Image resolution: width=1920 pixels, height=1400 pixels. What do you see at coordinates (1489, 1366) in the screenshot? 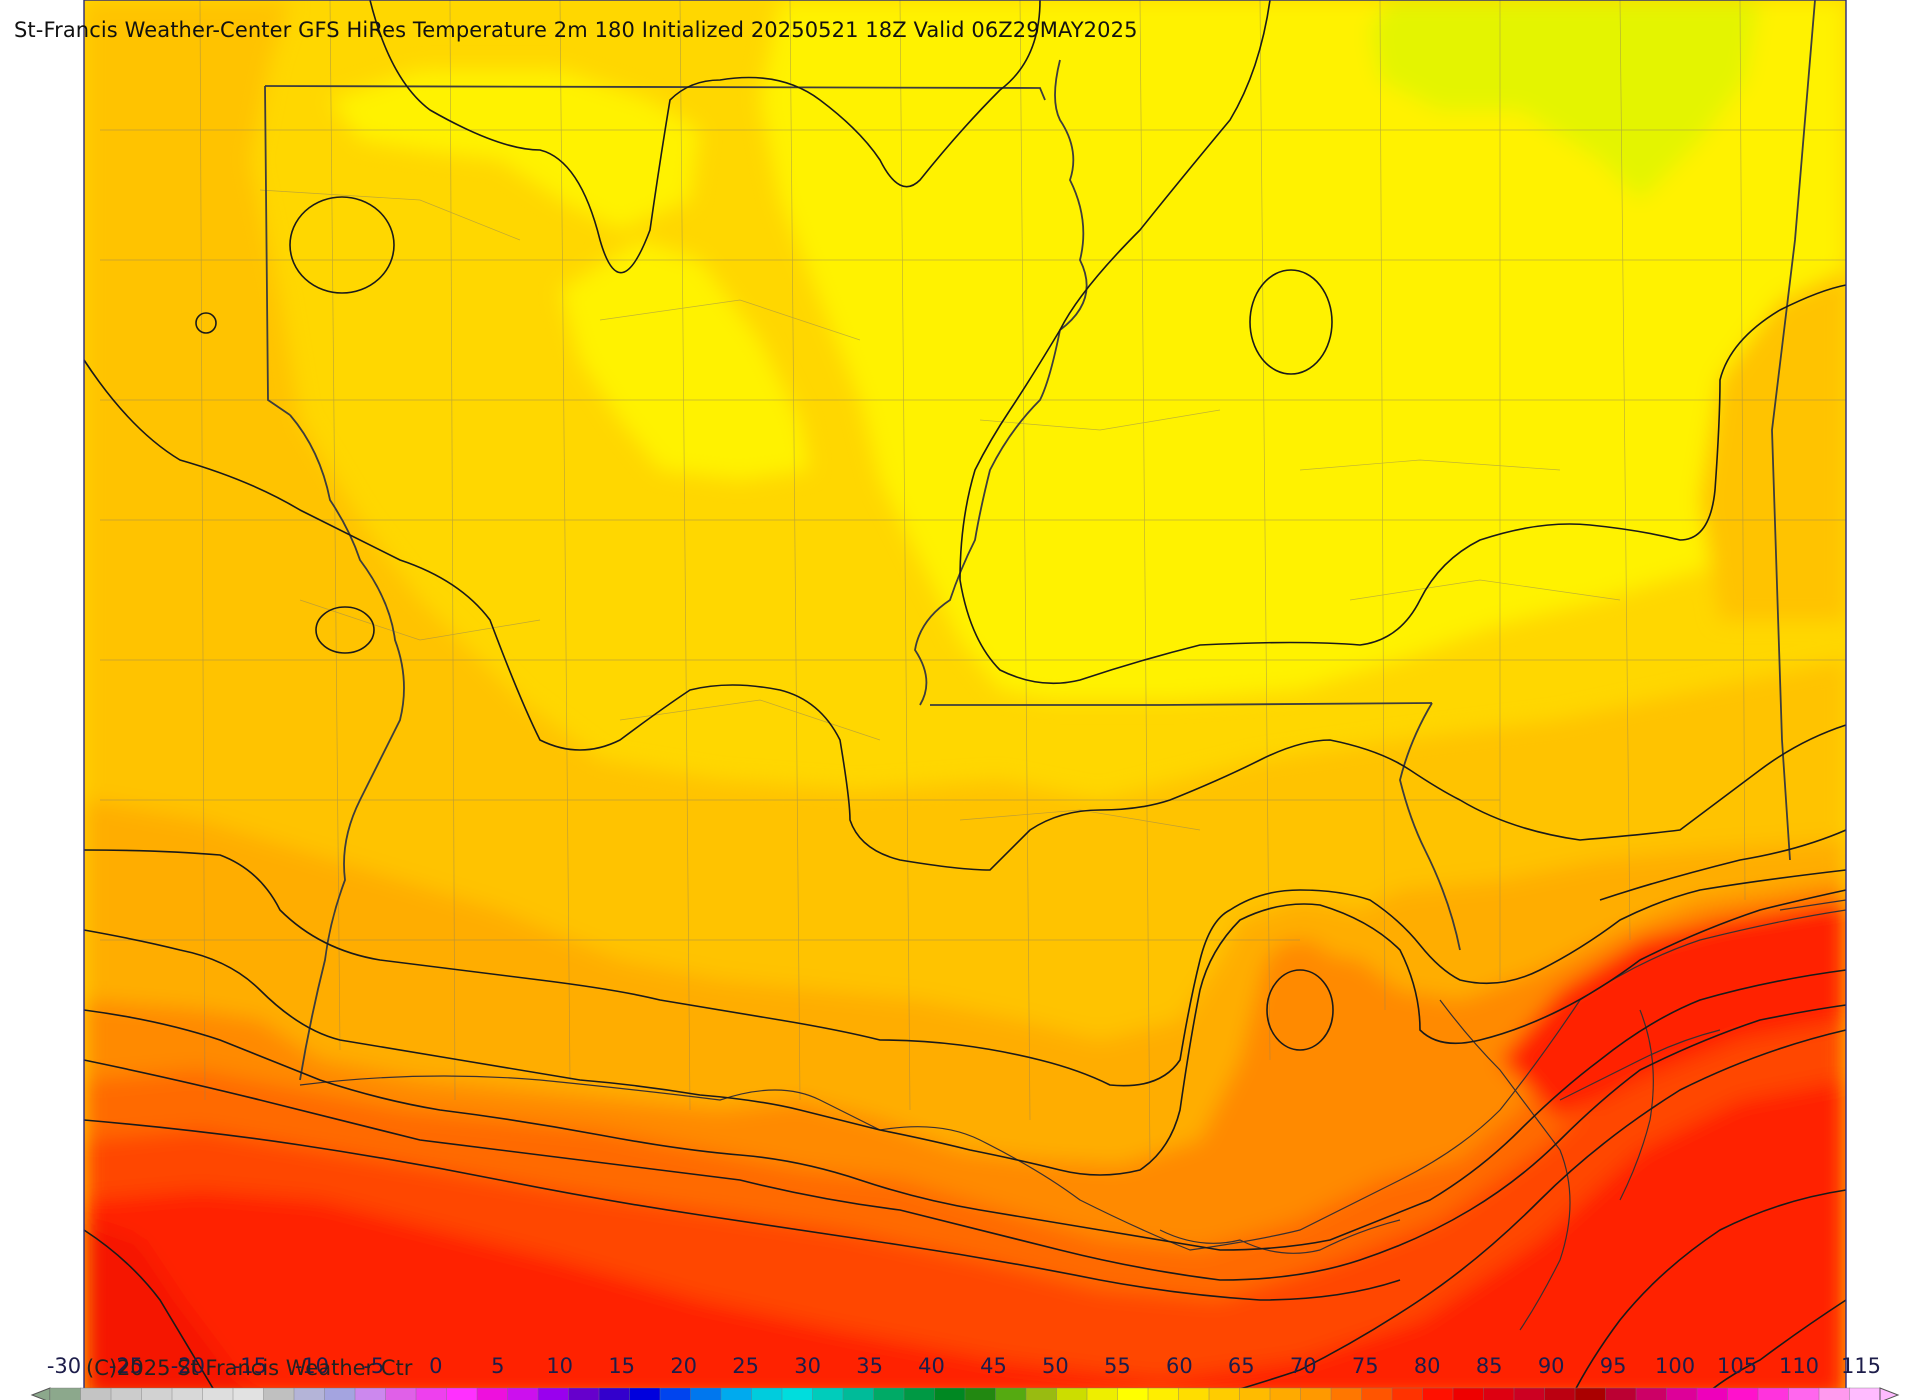
I see `color-bar-label: 85` at bounding box center [1489, 1366].